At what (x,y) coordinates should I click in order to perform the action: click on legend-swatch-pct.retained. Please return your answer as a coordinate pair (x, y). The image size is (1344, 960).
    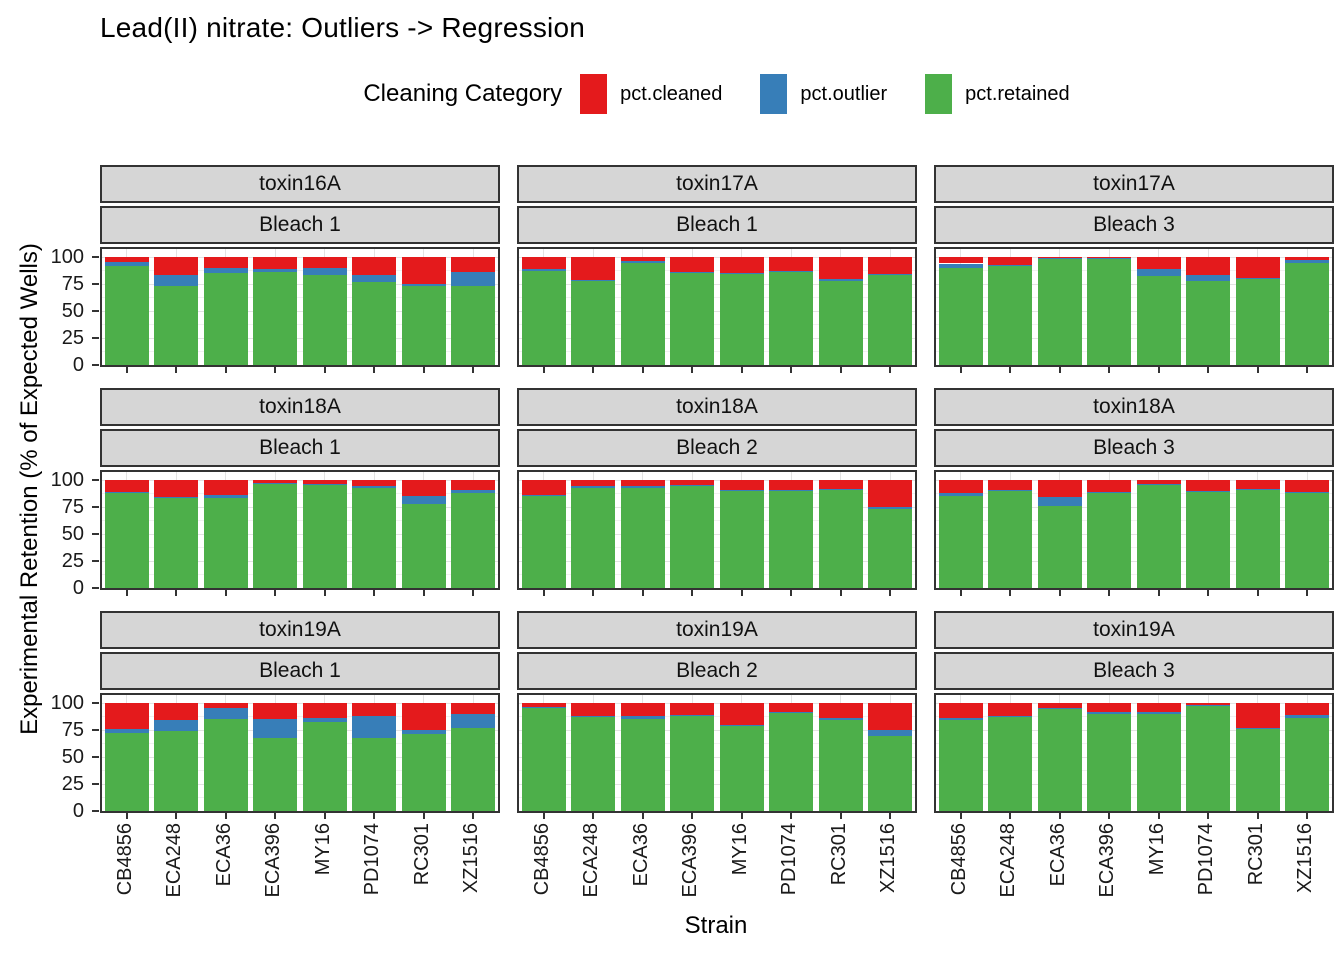
    Looking at the image, I should click on (939, 94).